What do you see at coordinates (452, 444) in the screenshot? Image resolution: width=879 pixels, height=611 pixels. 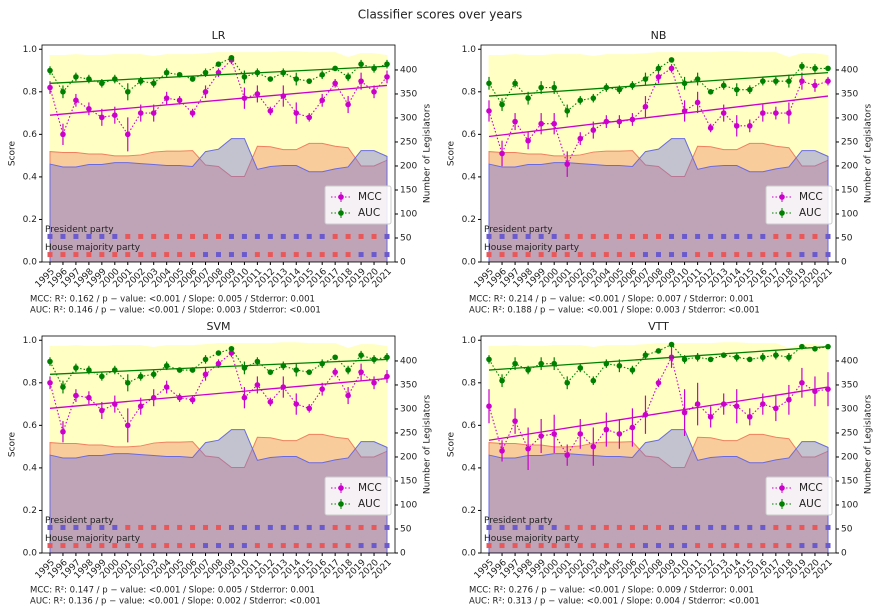 I see `y-axis-label: Score` at bounding box center [452, 444].